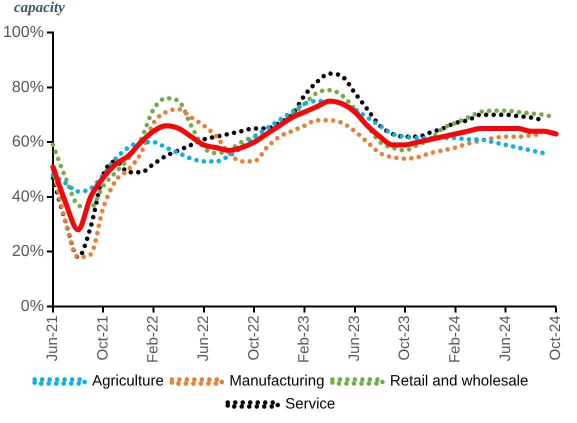 Image resolution: width=577 pixels, height=423 pixels. I want to click on chart-title: capacity, so click(39, 8).